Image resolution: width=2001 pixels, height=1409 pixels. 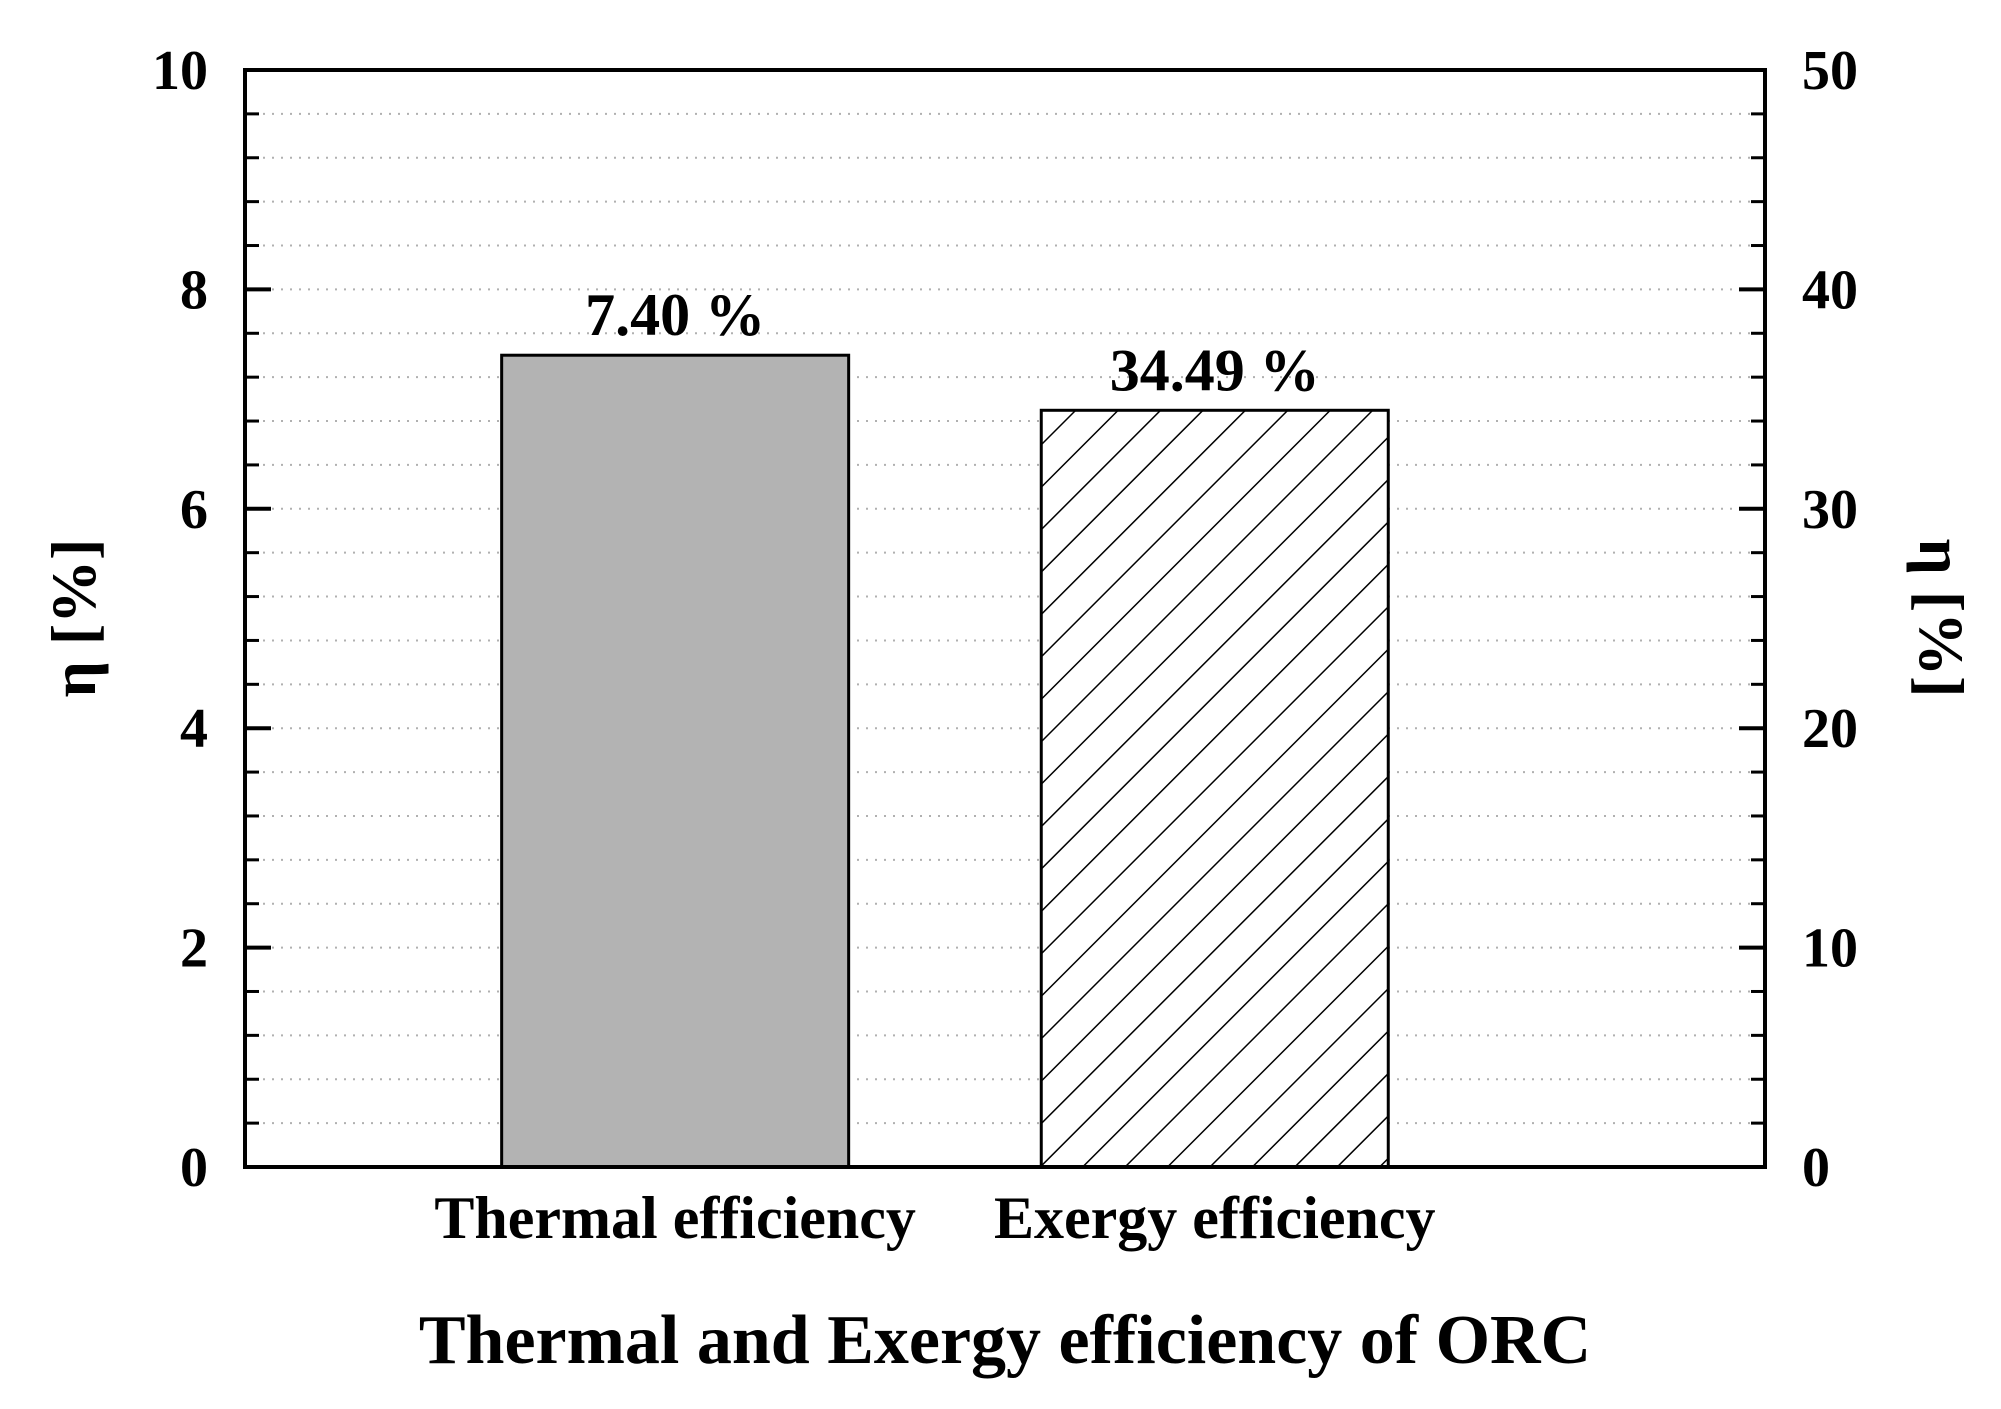 What do you see at coordinates (952, 342) in the screenshot?
I see `data-labels: 7.40 % 34.49 %` at bounding box center [952, 342].